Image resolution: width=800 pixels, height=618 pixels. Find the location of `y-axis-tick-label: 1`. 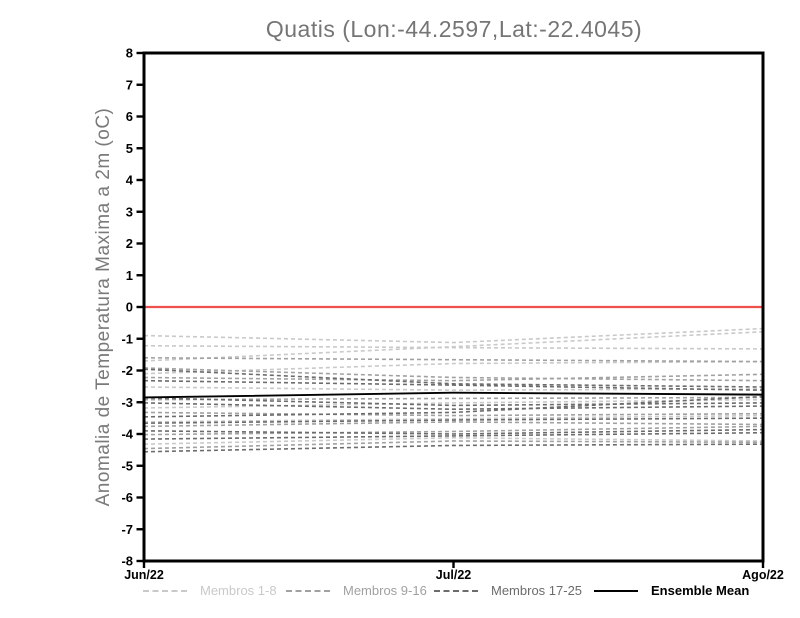

y-axis-tick-label: 1 is located at coordinates (129, 275).